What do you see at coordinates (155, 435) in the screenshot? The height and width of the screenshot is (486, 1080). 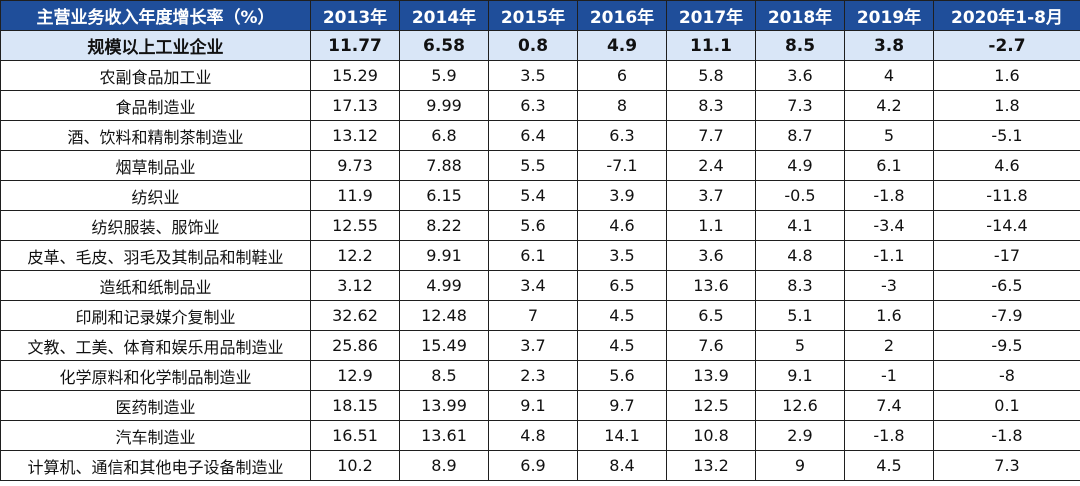 I see `row-label: 汽车制造业` at bounding box center [155, 435].